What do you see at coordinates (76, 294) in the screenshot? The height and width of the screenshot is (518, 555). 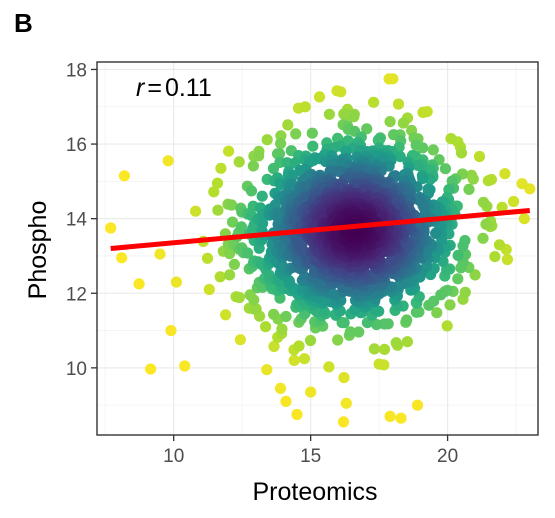 I see `y-tick-label: 12` at bounding box center [76, 294].